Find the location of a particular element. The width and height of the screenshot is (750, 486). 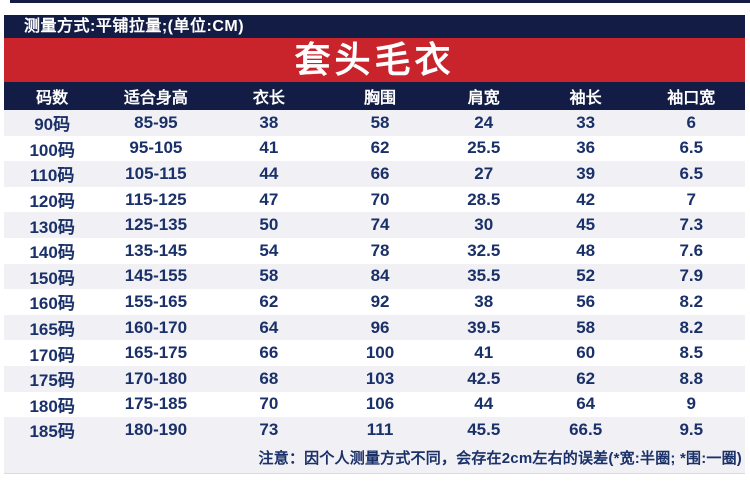

table-row: 160码 155-165 62 92 38 56 8.2 is located at coordinates (374, 302).